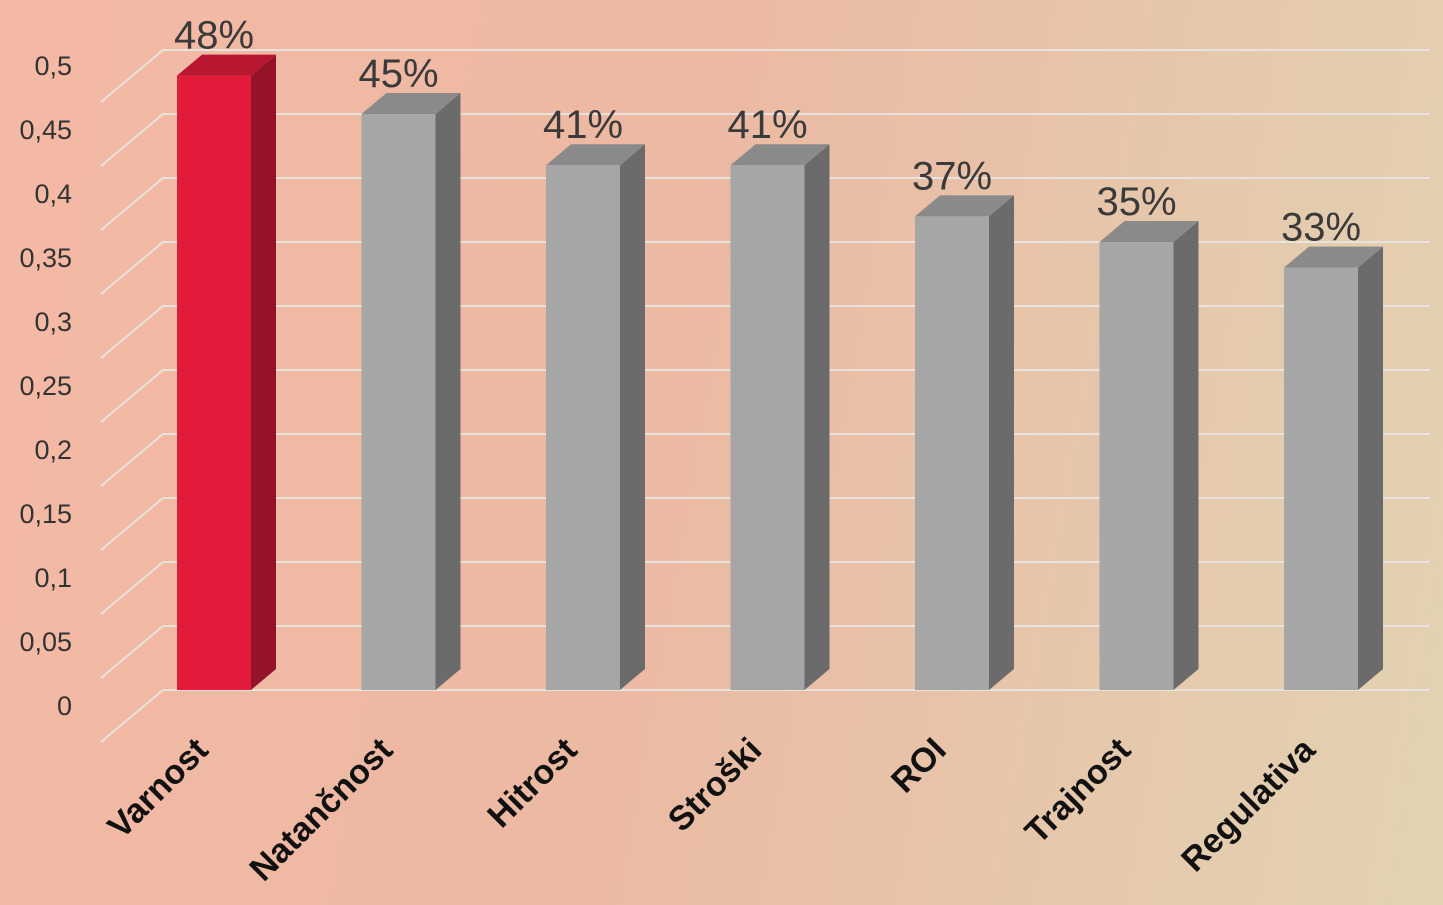 This screenshot has width=1443, height=905. What do you see at coordinates (53, 450) in the screenshot?
I see `y-tick-label: 0,2` at bounding box center [53, 450].